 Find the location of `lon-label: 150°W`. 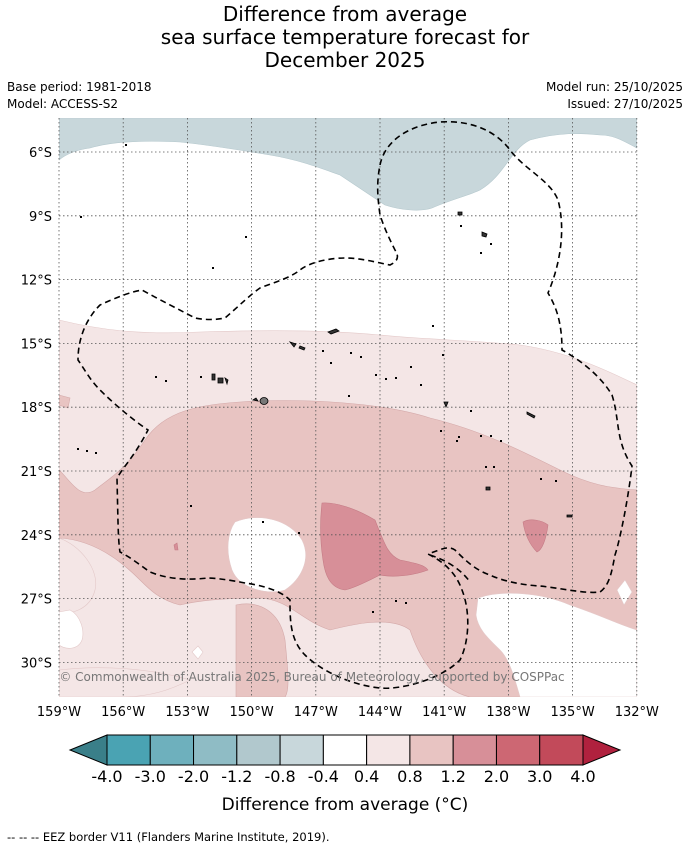

lon-label: 150°W is located at coordinates (252, 712).